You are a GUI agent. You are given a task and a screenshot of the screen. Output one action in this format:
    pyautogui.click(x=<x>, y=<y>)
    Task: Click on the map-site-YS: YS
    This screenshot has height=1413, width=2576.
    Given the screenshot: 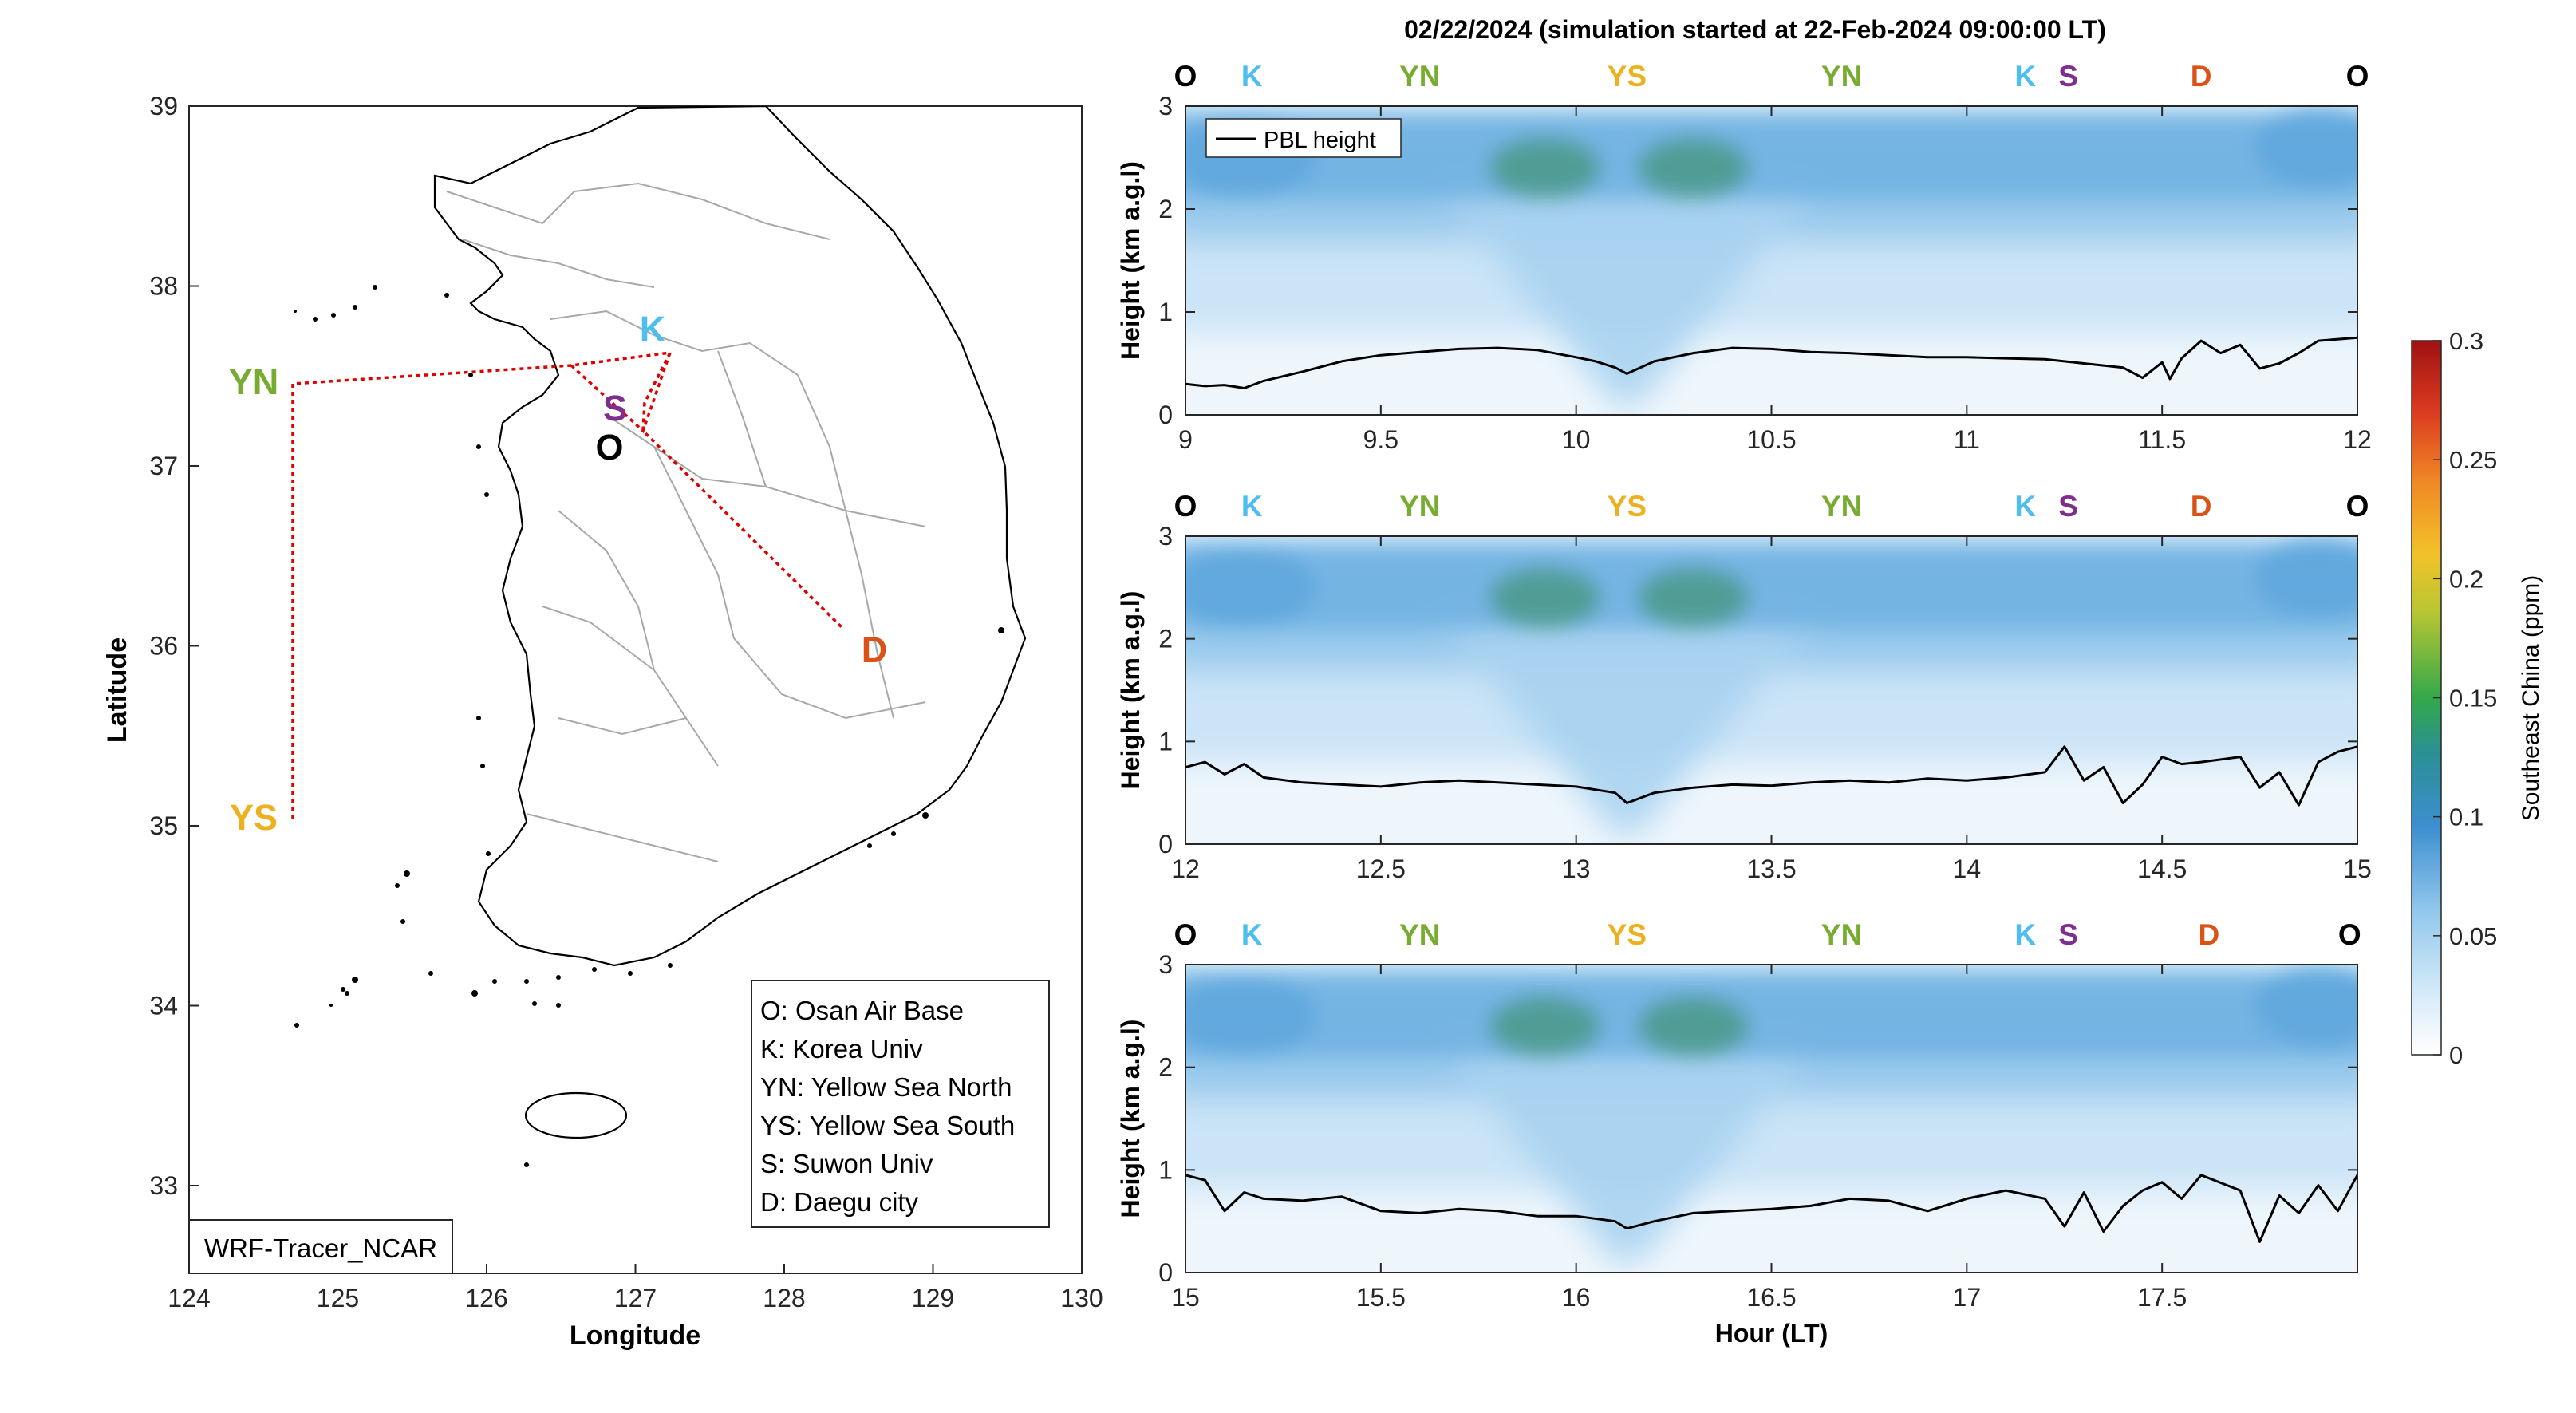 What is the action you would take?
    pyautogui.click(x=254, y=817)
    